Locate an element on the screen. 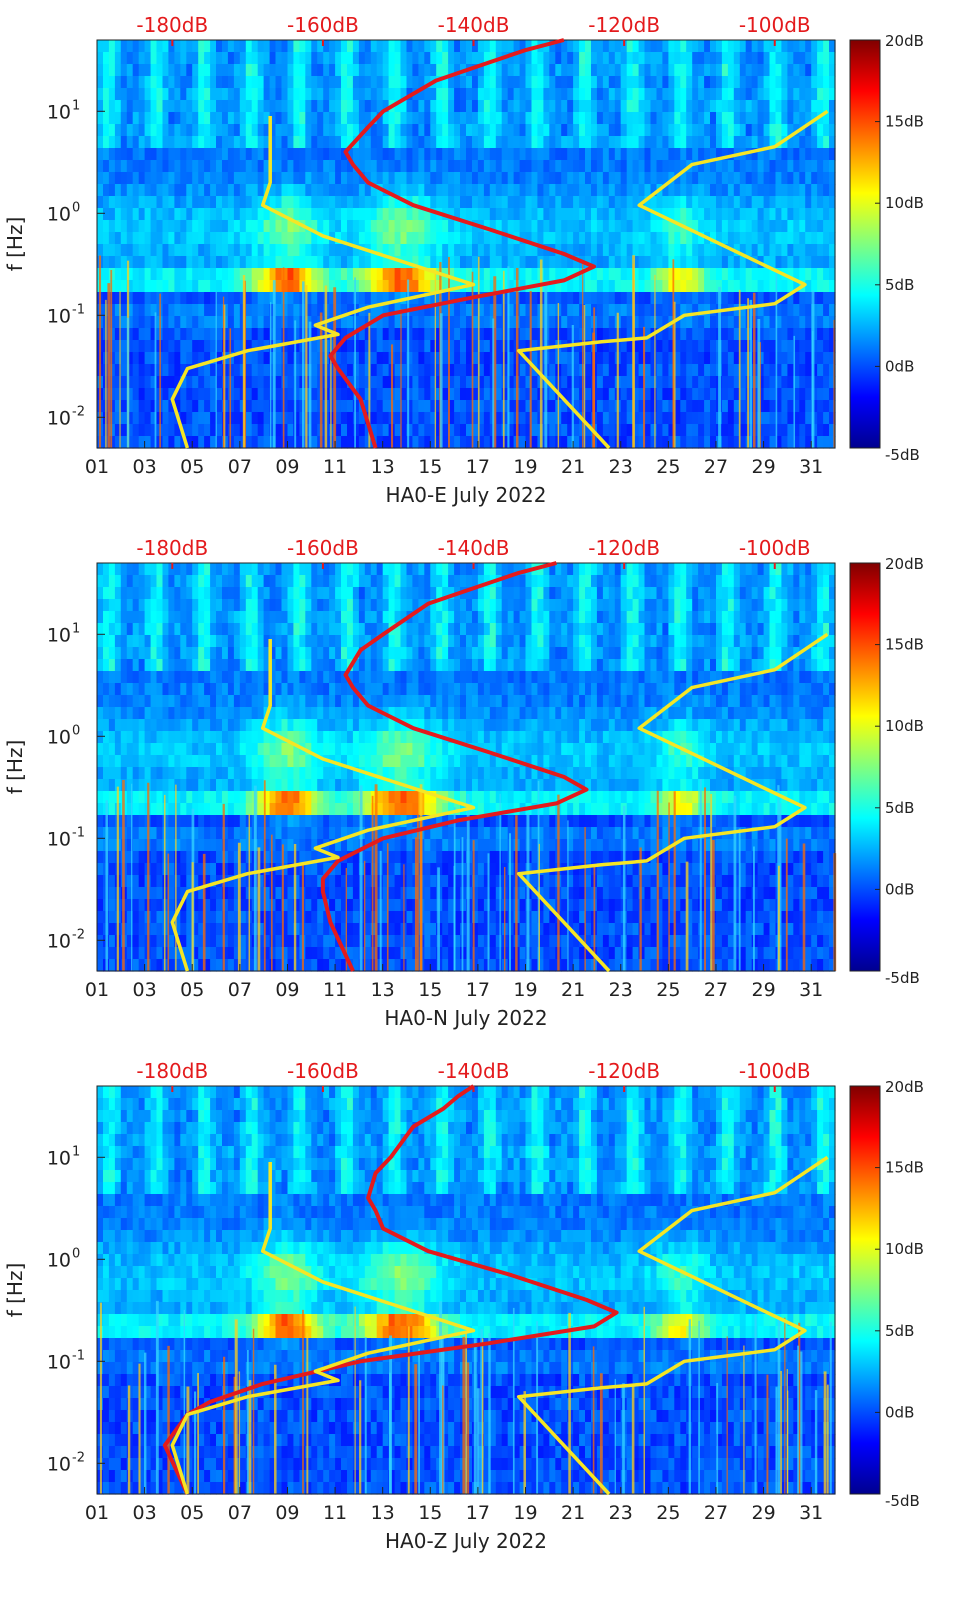 The height and width of the screenshot is (1599, 962). y-tick-exponent: 0 is located at coordinates (76, 207).